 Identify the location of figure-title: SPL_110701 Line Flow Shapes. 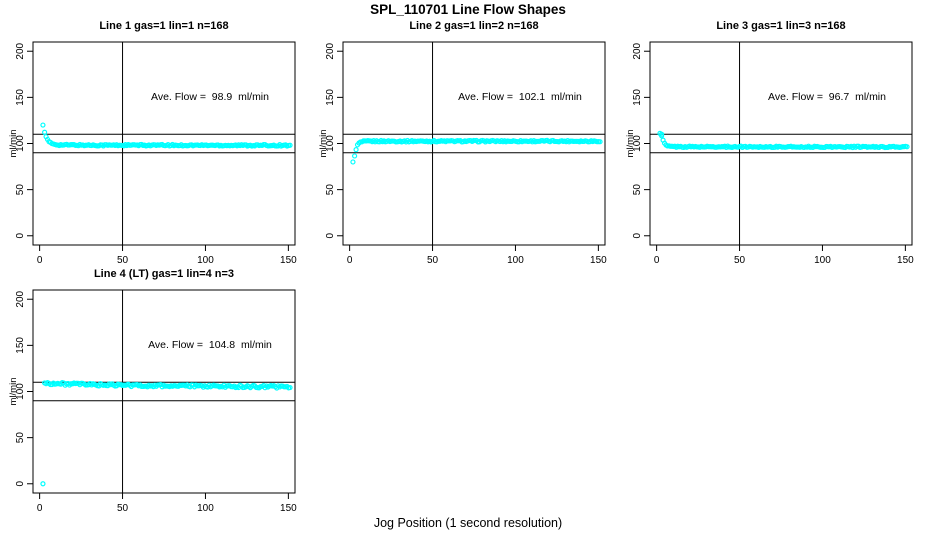
(468, 9).